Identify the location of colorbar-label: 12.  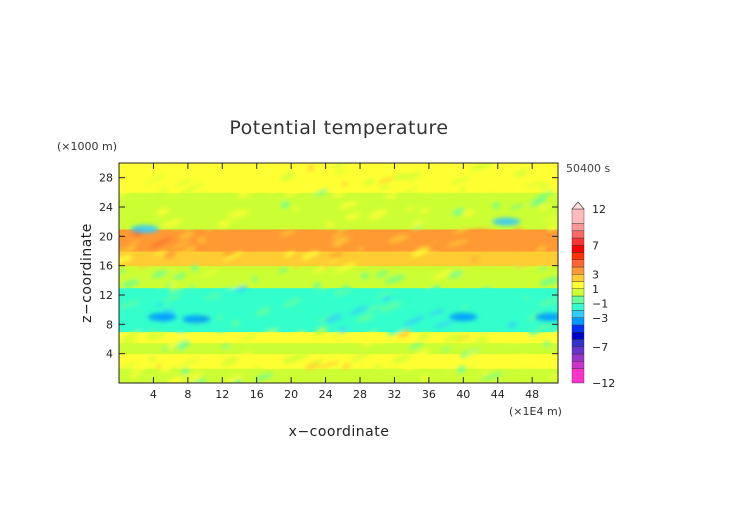
(599, 209).